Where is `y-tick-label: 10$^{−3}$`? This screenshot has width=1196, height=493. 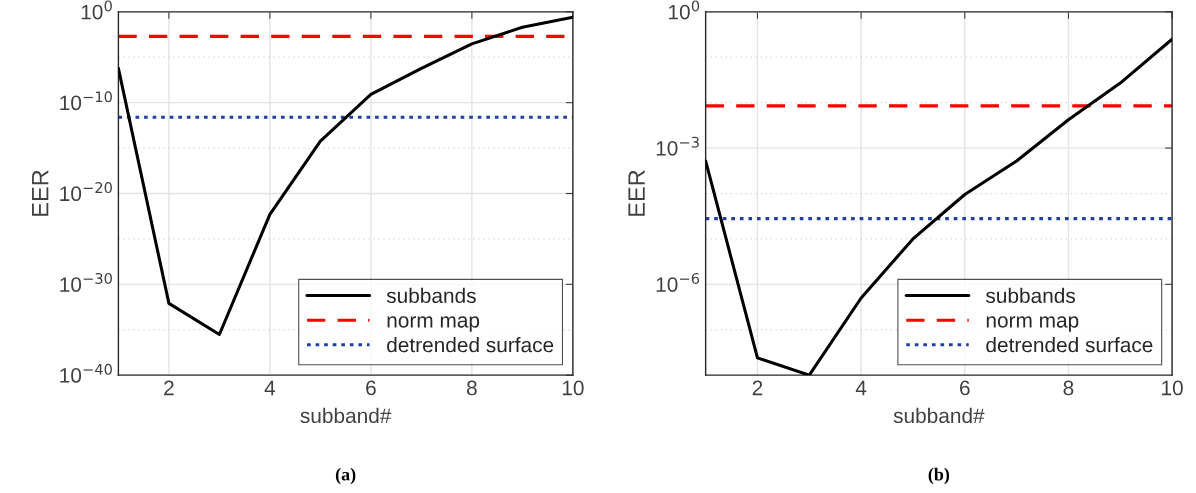 y-tick-label: 10$^{−3}$ is located at coordinates (677, 146).